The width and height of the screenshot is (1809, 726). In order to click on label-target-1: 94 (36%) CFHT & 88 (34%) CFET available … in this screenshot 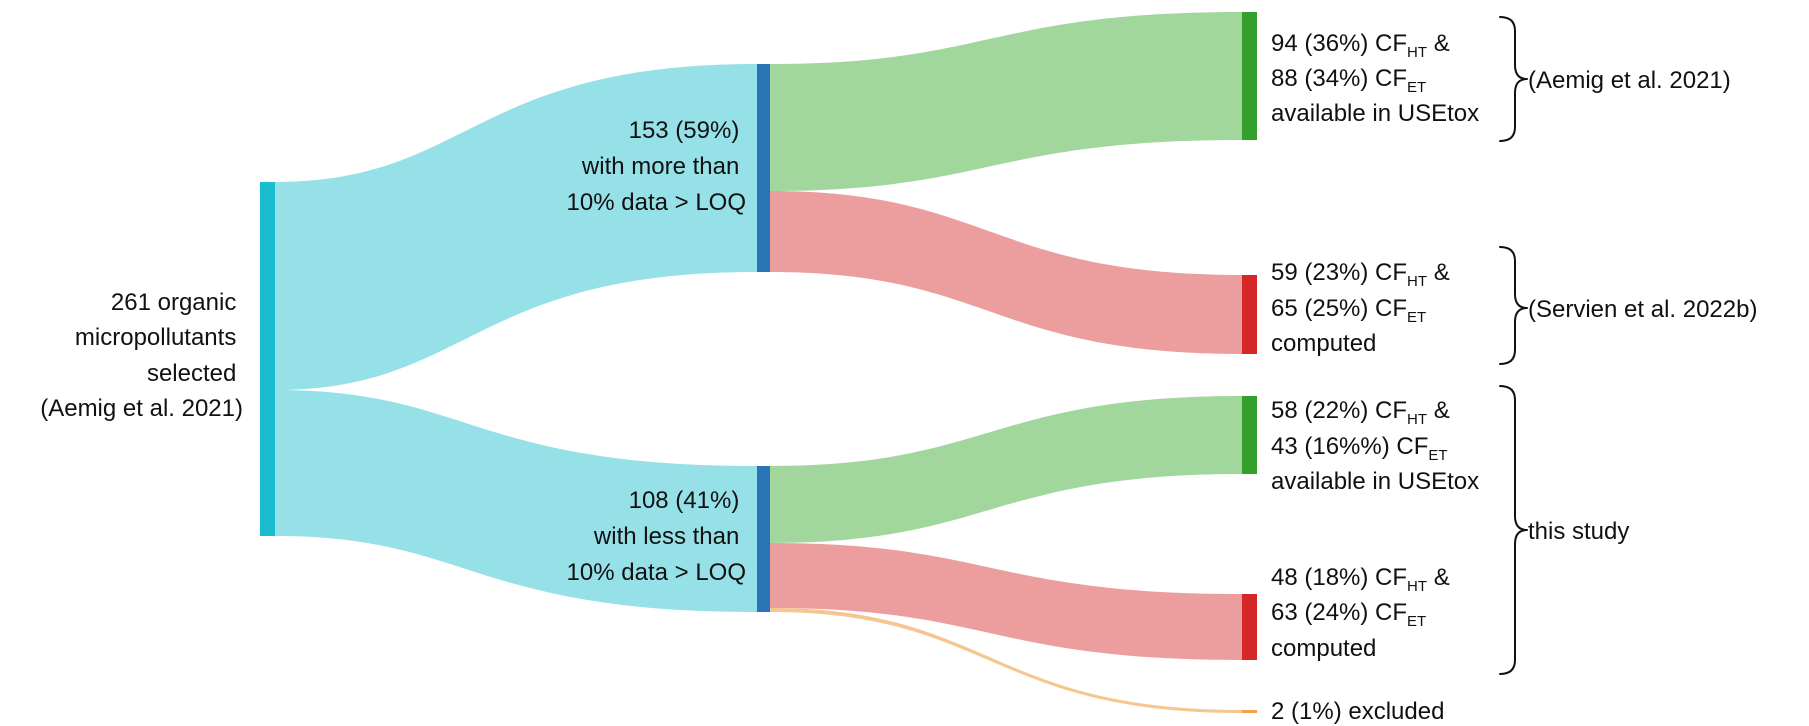, I will do `click(1375, 78)`.